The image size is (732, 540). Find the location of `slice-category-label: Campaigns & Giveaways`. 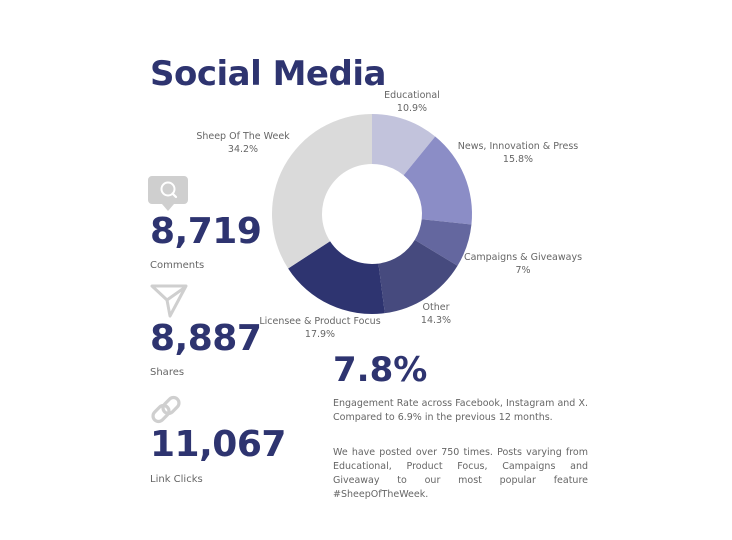

slice-category-label: Campaigns & Giveaways is located at coordinates (523, 257).